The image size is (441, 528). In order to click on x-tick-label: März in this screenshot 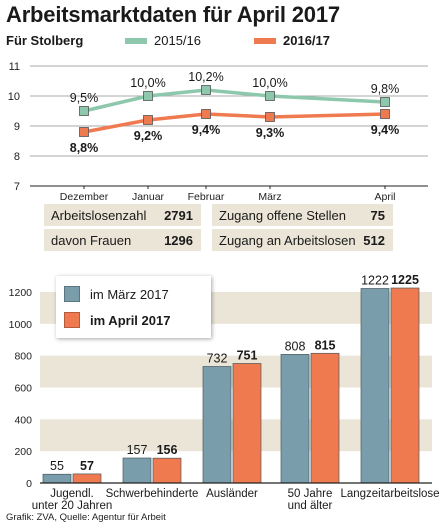, I will do `click(269, 197)`.